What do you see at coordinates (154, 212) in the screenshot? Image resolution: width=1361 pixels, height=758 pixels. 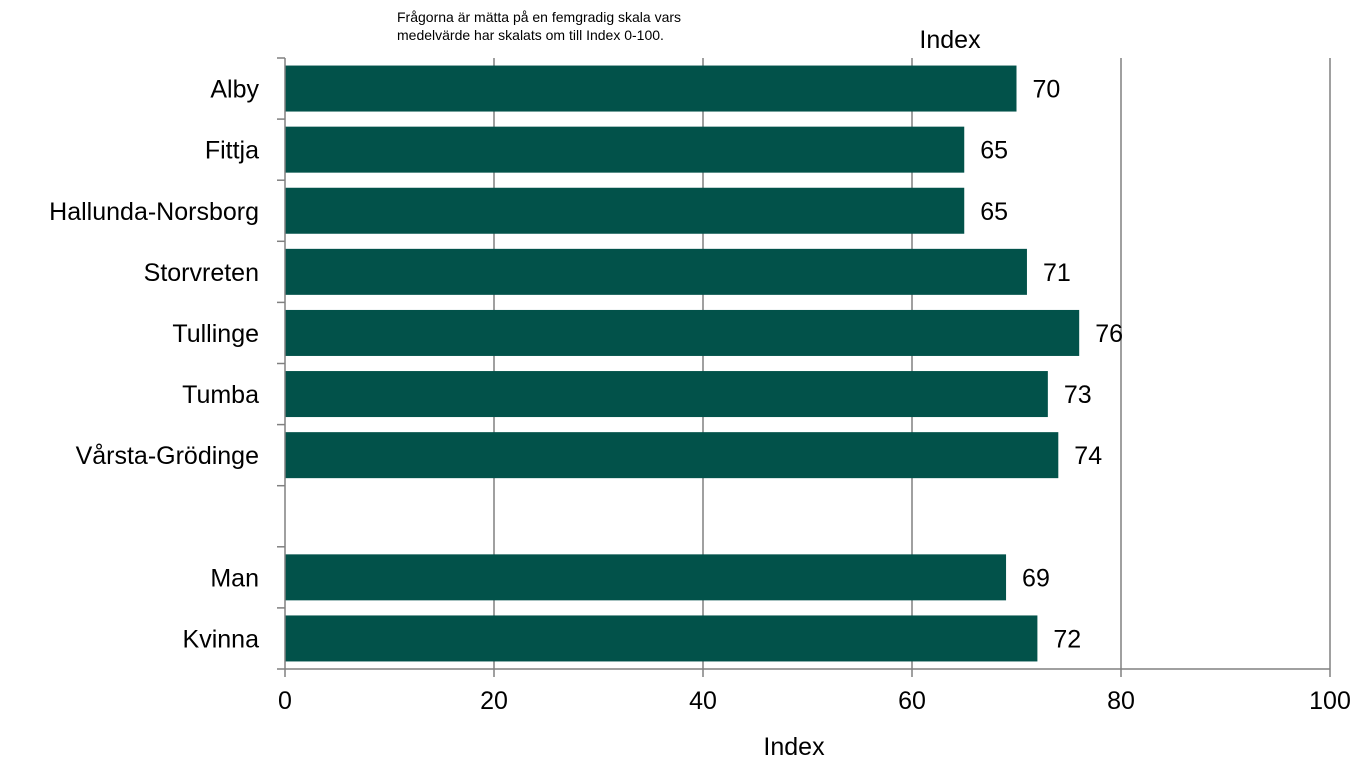 I see `category-label: Hallunda-Norsborg` at bounding box center [154, 212].